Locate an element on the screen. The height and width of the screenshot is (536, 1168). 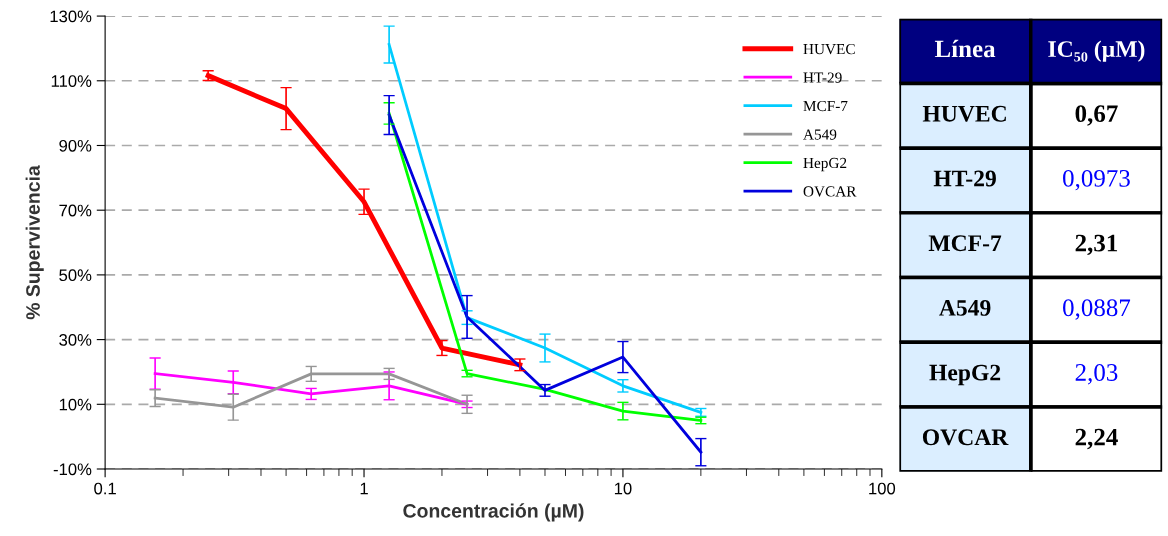
text: 0,67 is located at coordinates (1096, 115).